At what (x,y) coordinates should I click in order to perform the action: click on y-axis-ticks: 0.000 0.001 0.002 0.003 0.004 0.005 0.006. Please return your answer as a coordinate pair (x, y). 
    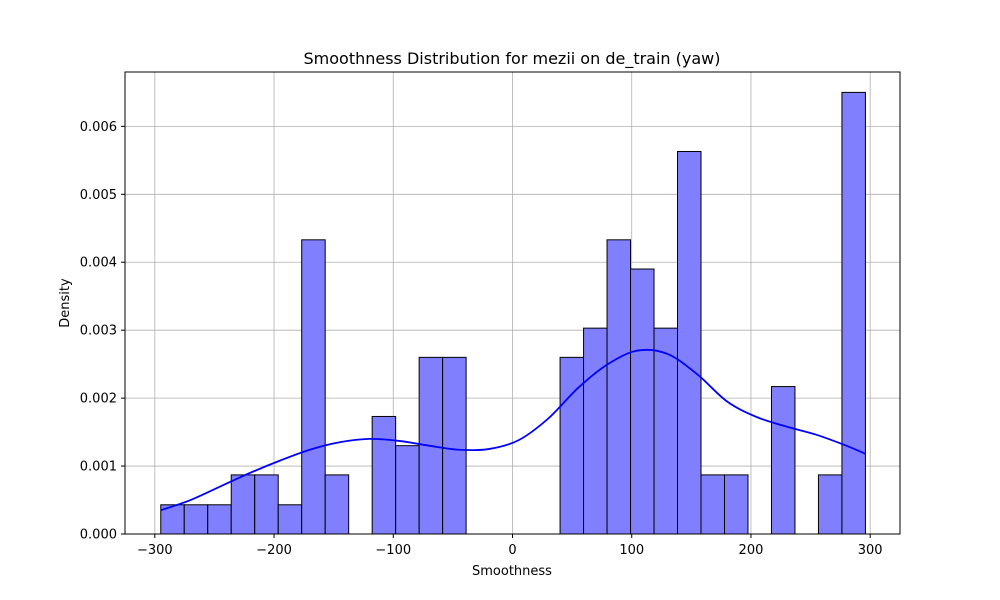
    Looking at the image, I should click on (102, 331).